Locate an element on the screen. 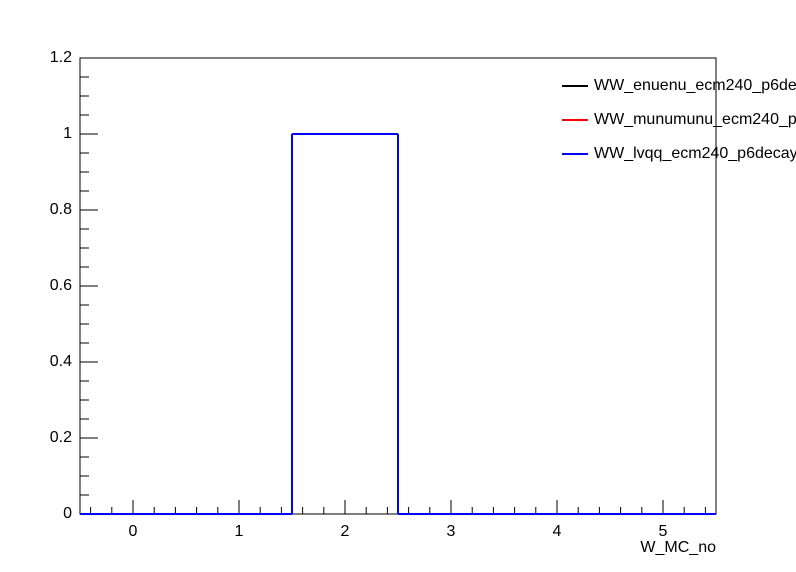 The width and height of the screenshot is (796, 572). y-tick-label: 1 is located at coordinates (67, 133).